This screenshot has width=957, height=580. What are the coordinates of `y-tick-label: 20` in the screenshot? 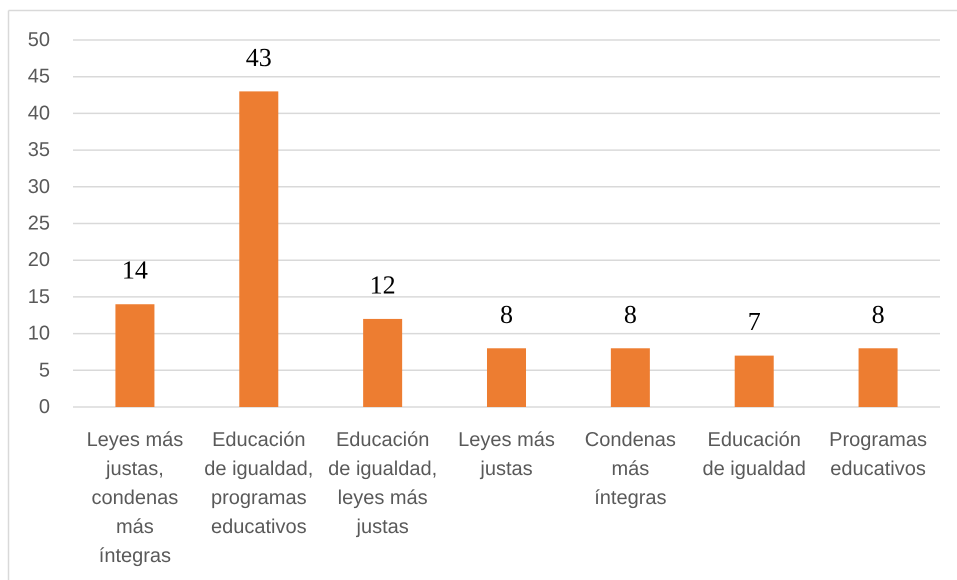 It's located at (39, 260).